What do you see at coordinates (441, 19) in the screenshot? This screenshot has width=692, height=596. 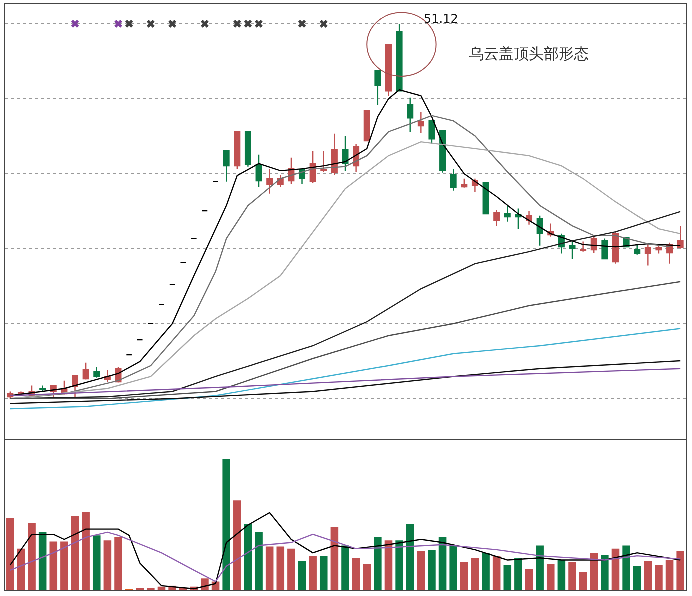 I see `annotation: 51.12` at bounding box center [441, 19].